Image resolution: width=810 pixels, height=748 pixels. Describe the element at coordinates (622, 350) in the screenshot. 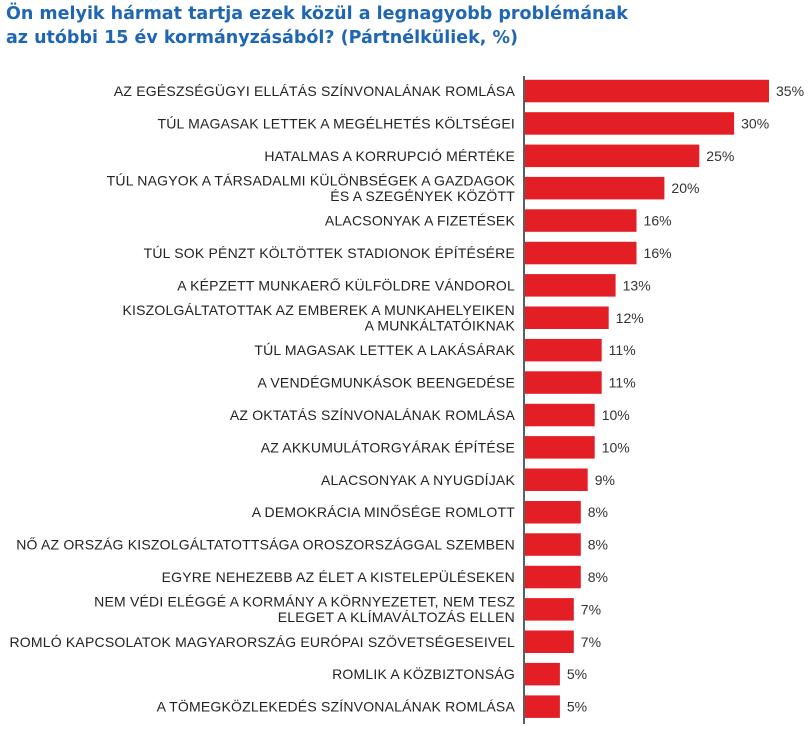

I see `value-label-9: 11%` at that location.